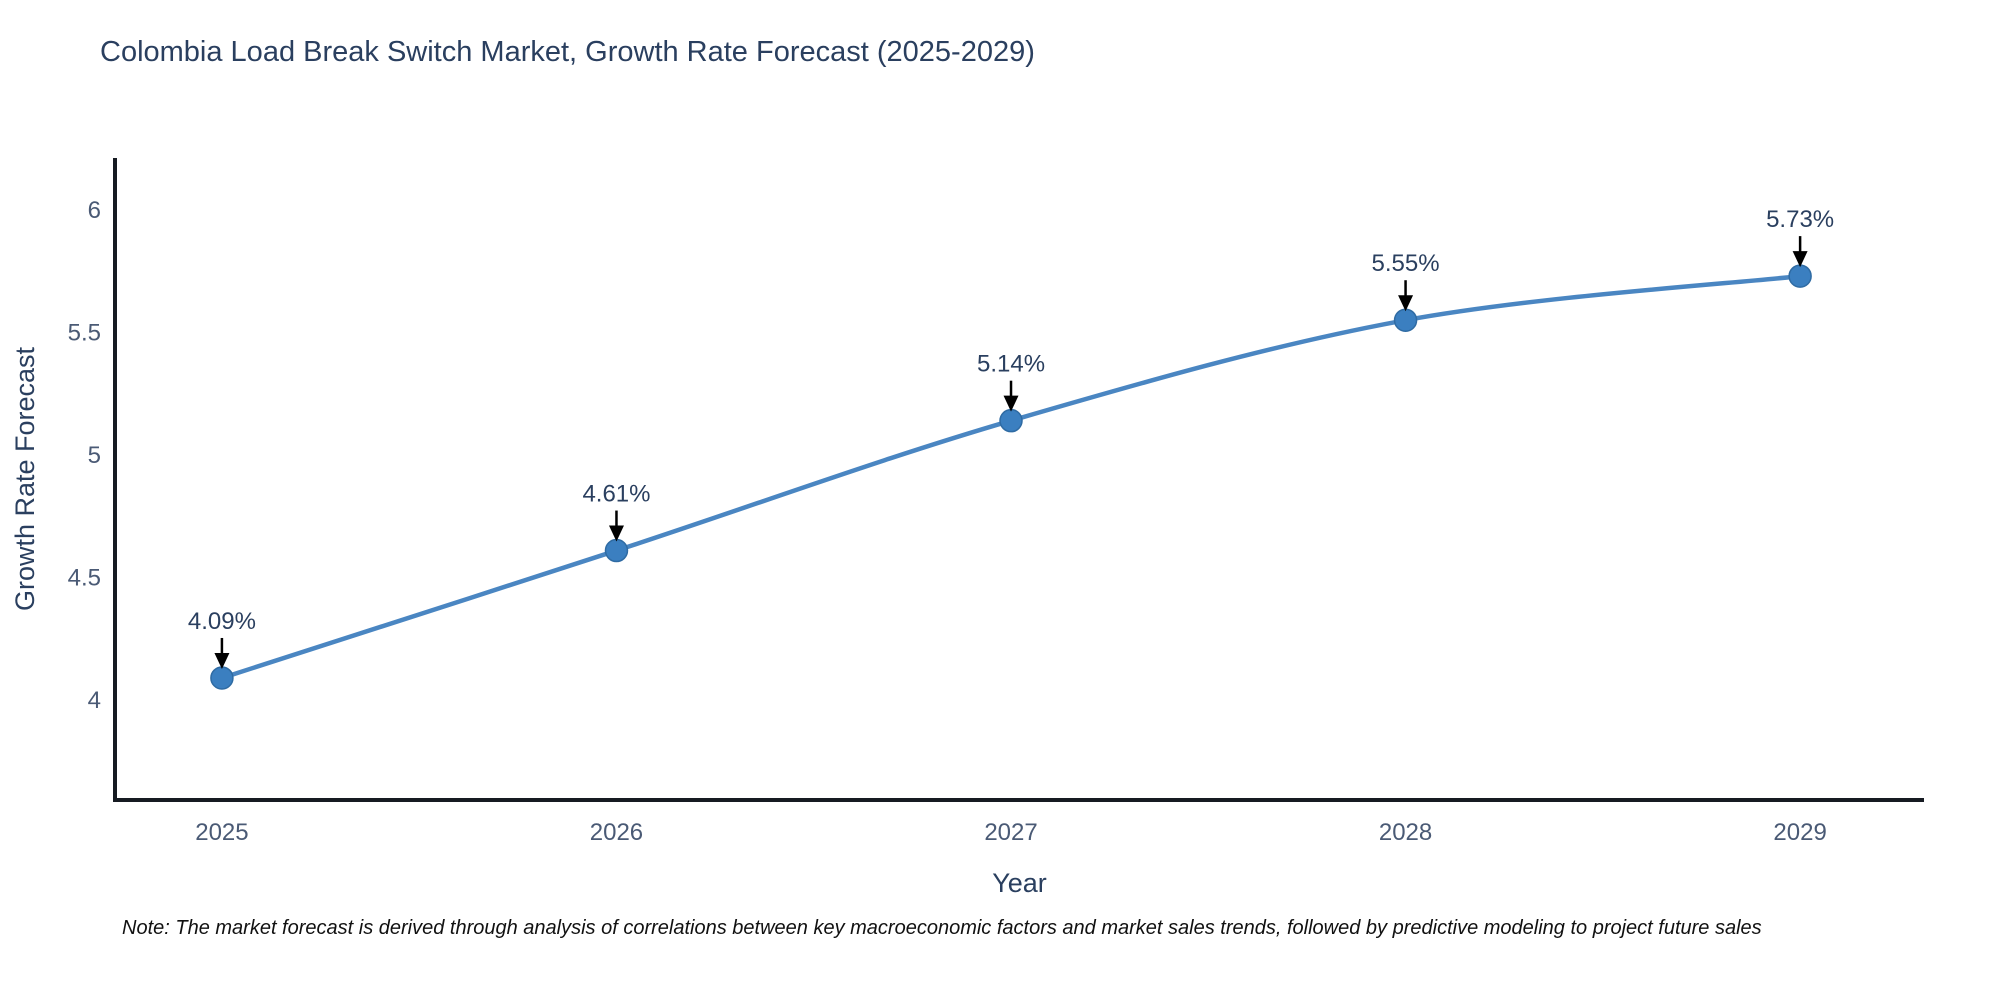  I want to click on y-axis-title: Growth Rate Forecast, so click(25, 478).